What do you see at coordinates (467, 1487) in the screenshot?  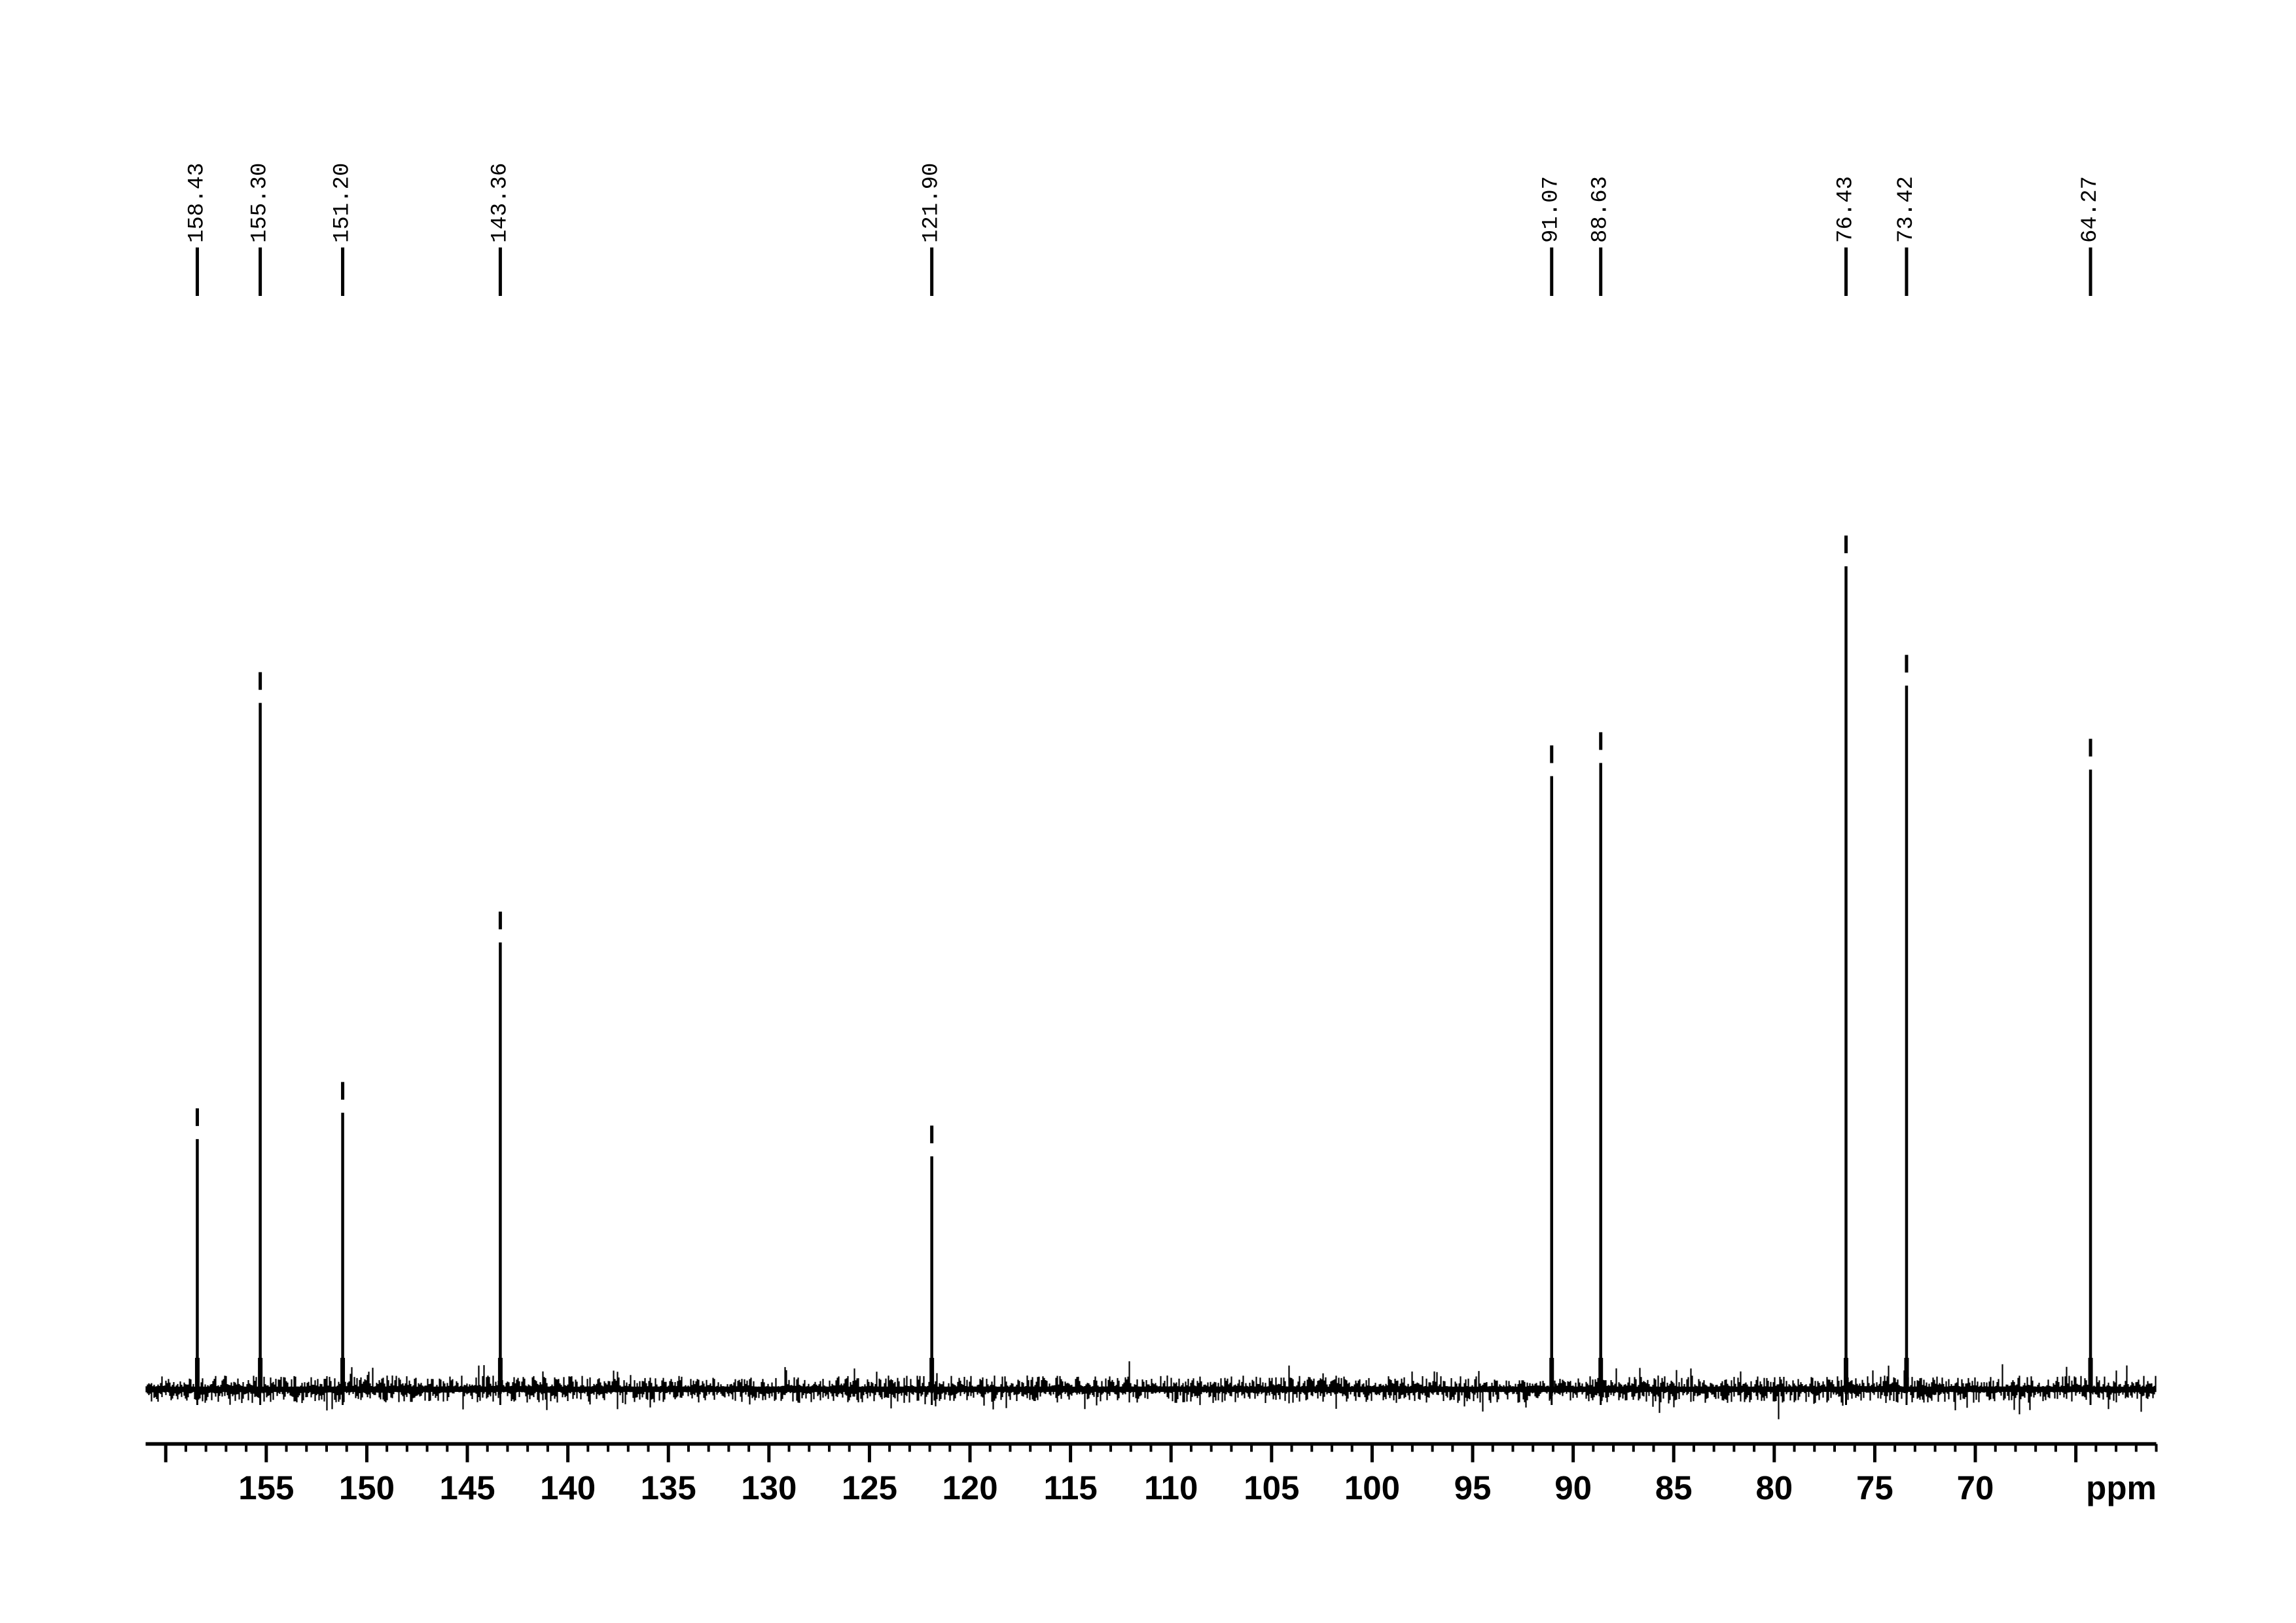 I see `x-axis-tick-label: 145` at bounding box center [467, 1487].